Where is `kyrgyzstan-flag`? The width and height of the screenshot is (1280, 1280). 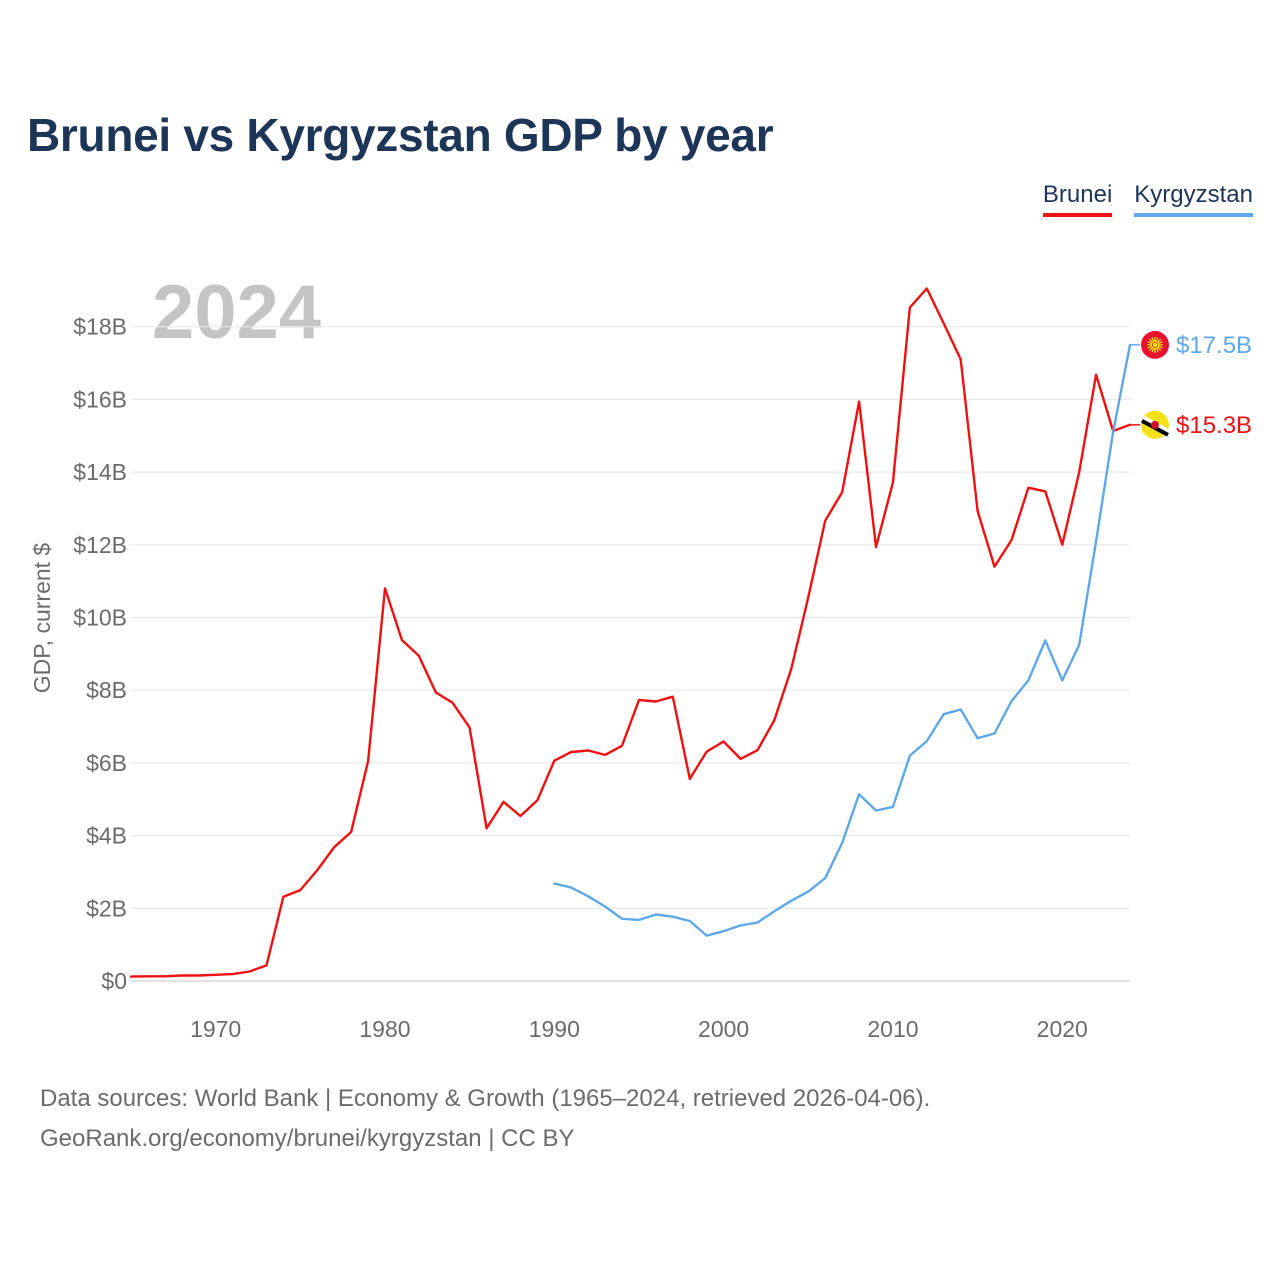 kyrgyzstan-flag is located at coordinates (1155, 344).